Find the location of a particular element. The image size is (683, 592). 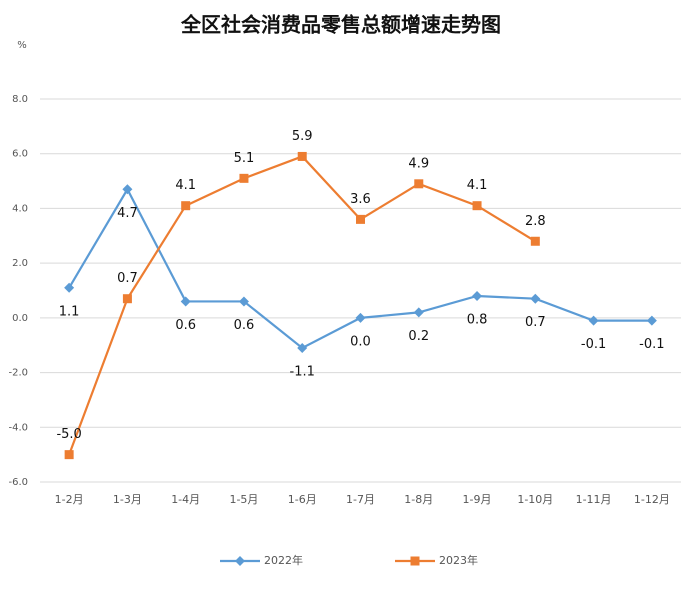

y-tick-label: -4.0 is located at coordinates (18, 427).